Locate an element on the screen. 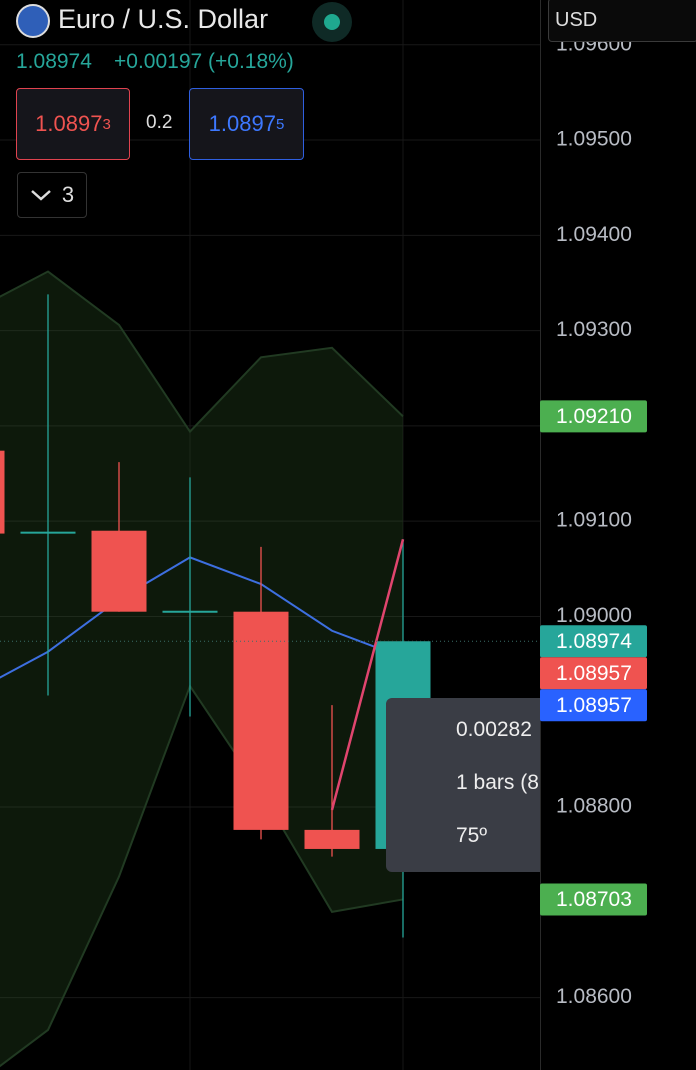 This screenshot has height=1070, width=696. indicators-count: 3 is located at coordinates (68, 194).